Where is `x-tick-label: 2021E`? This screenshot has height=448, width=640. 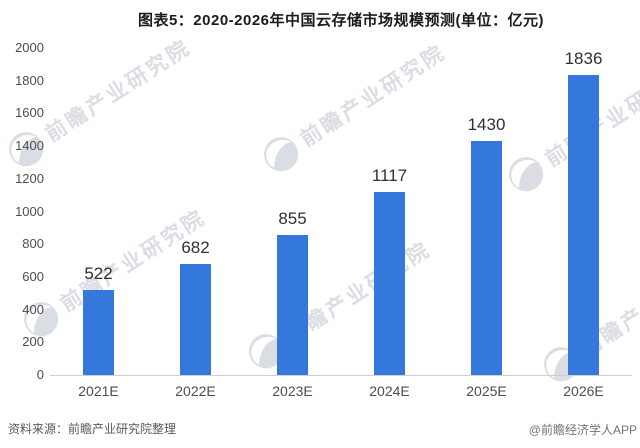 x-tick-label: 2021E is located at coordinates (98, 391).